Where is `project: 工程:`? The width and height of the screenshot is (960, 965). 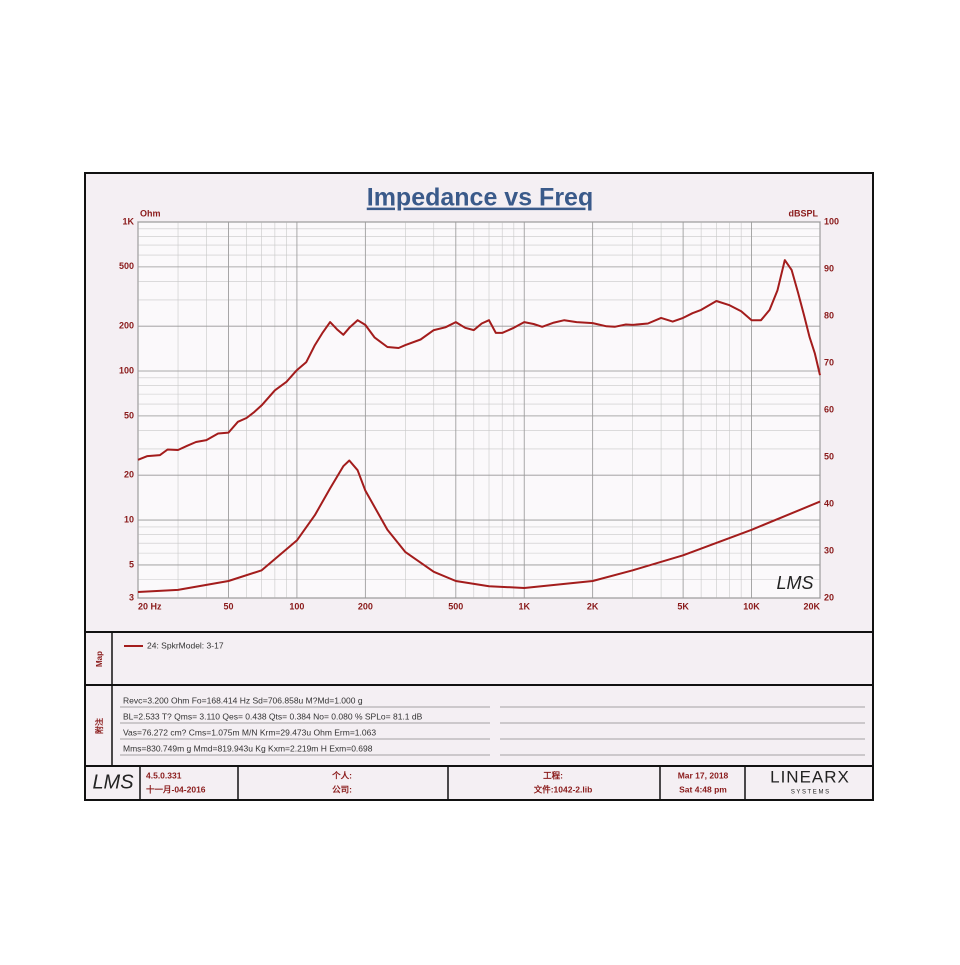 project: 工程: is located at coordinates (553, 775).